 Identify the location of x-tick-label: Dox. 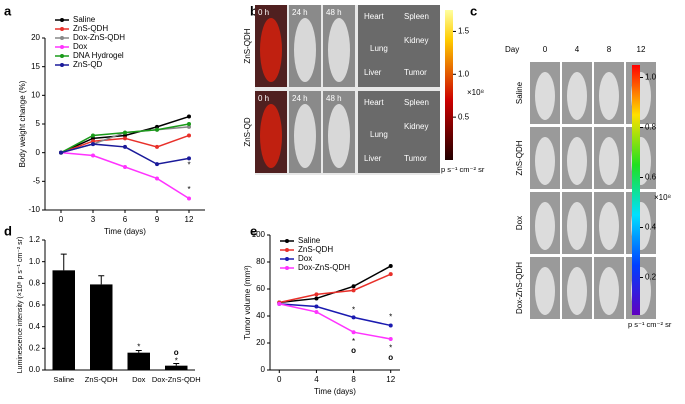
(139, 379).